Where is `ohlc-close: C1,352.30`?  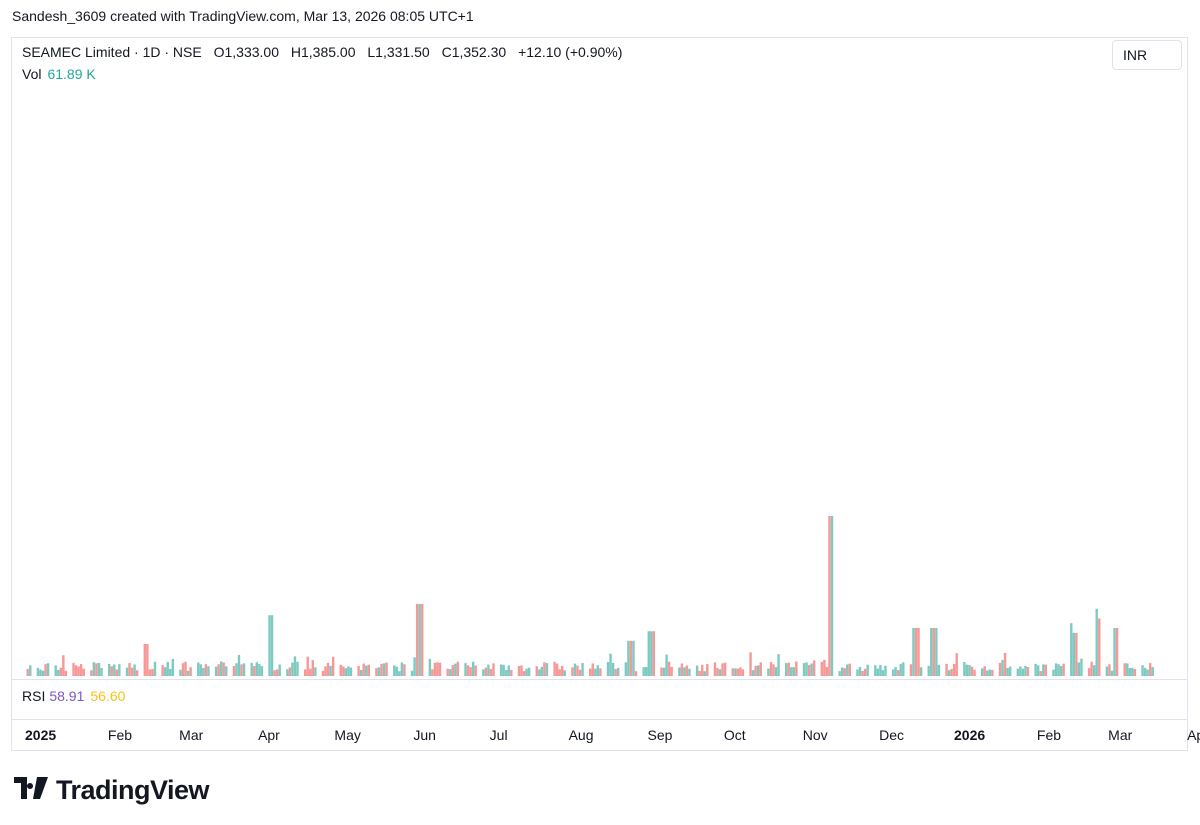 ohlc-close: C1,352.30 is located at coordinates (474, 52).